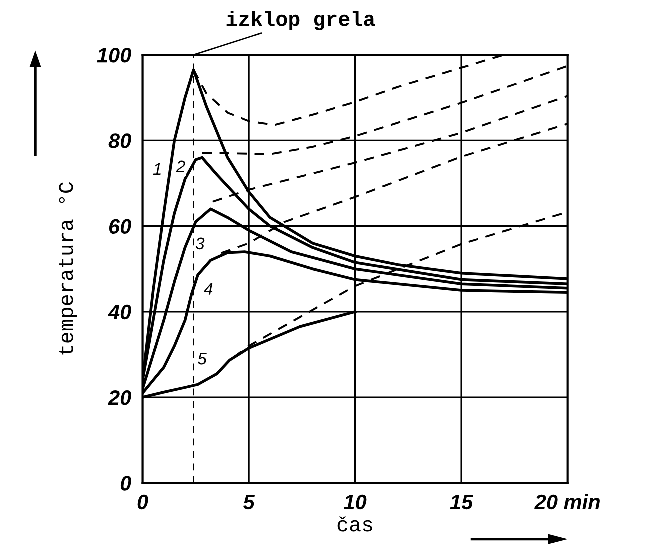 The image size is (646, 556). What do you see at coordinates (355, 524) in the screenshot?
I see `x-axis-title: čas` at bounding box center [355, 524].